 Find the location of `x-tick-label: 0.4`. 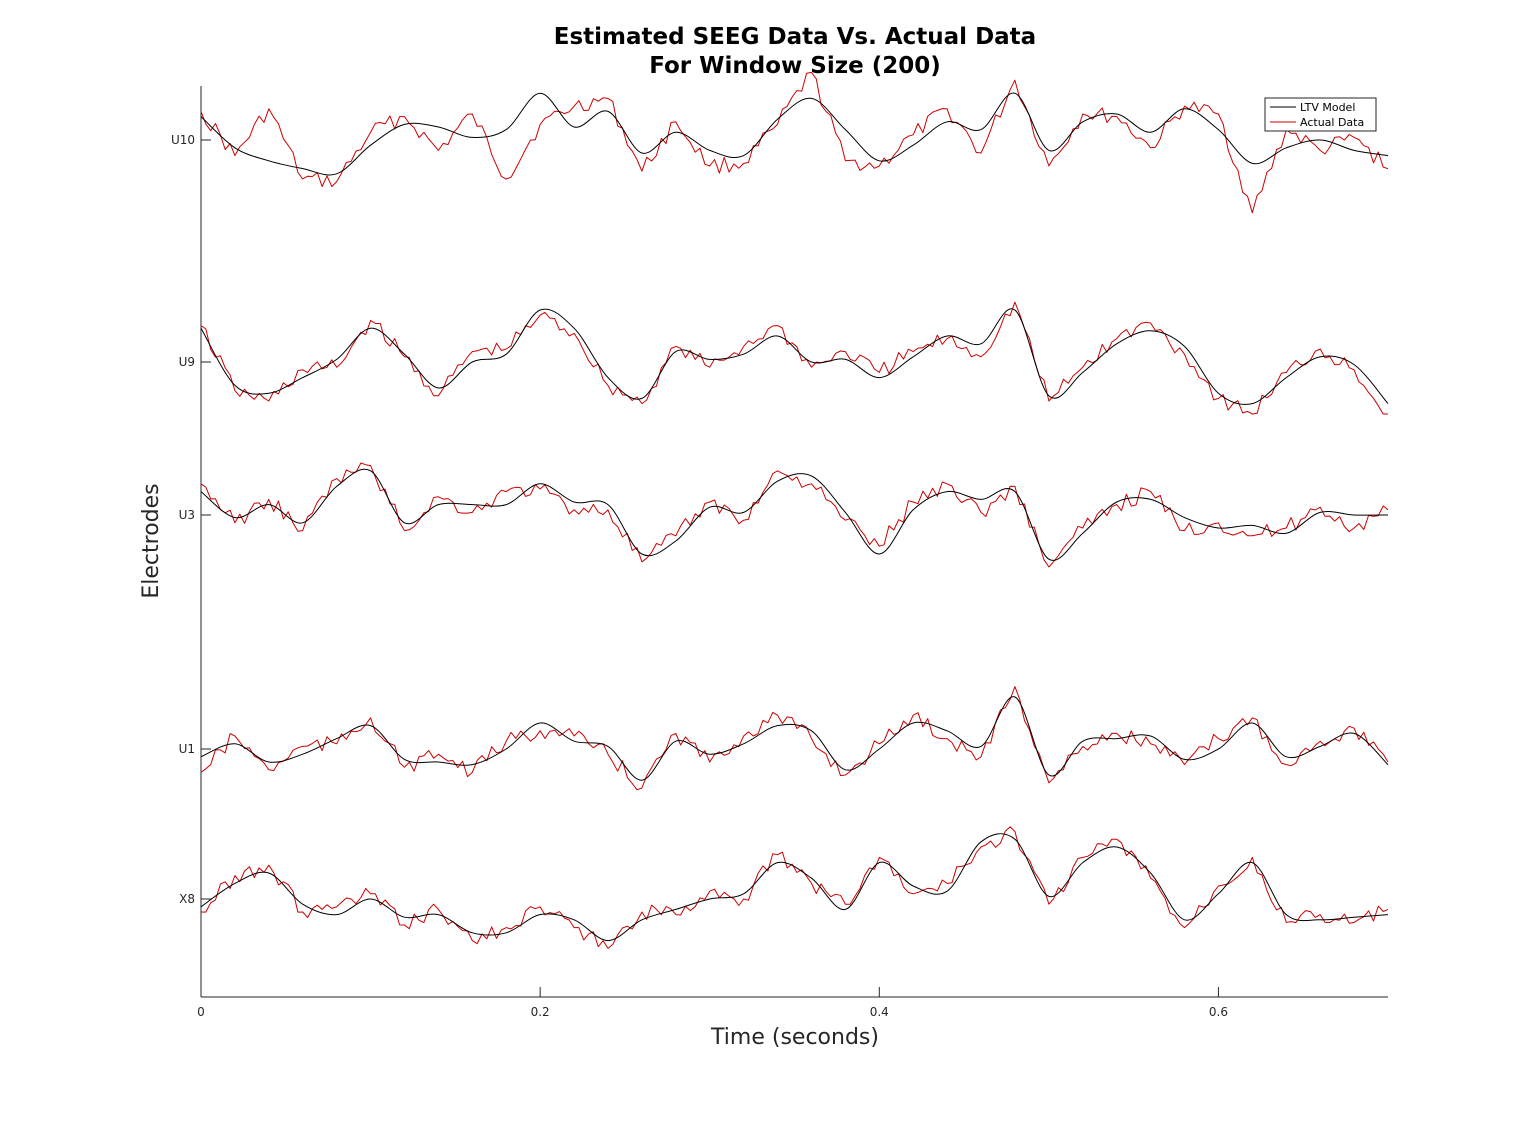

x-tick-label: 0.4 is located at coordinates (879, 1012).